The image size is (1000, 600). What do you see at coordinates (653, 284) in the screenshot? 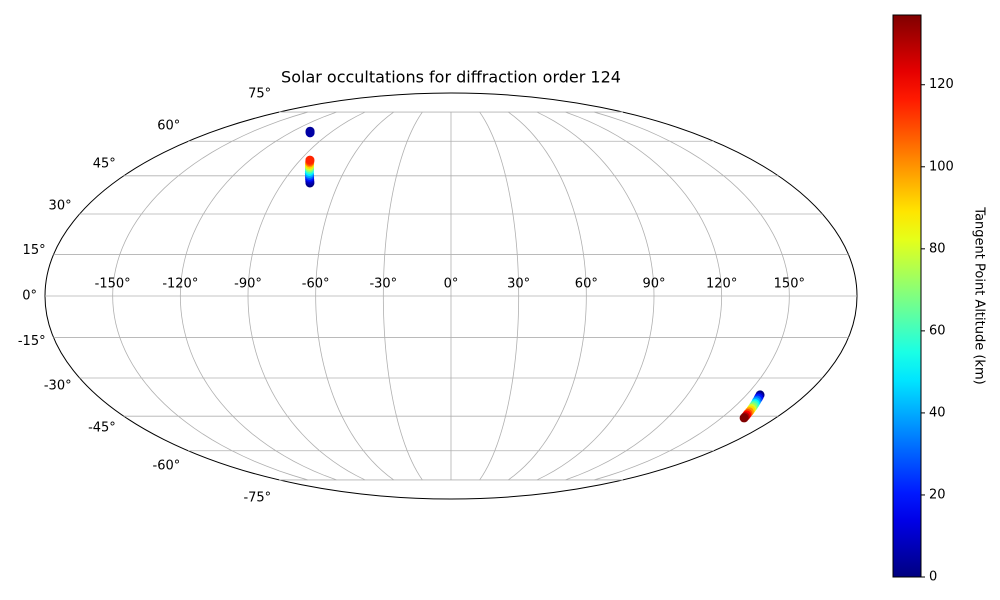
I see `x-tick-label: 90°` at bounding box center [653, 284].